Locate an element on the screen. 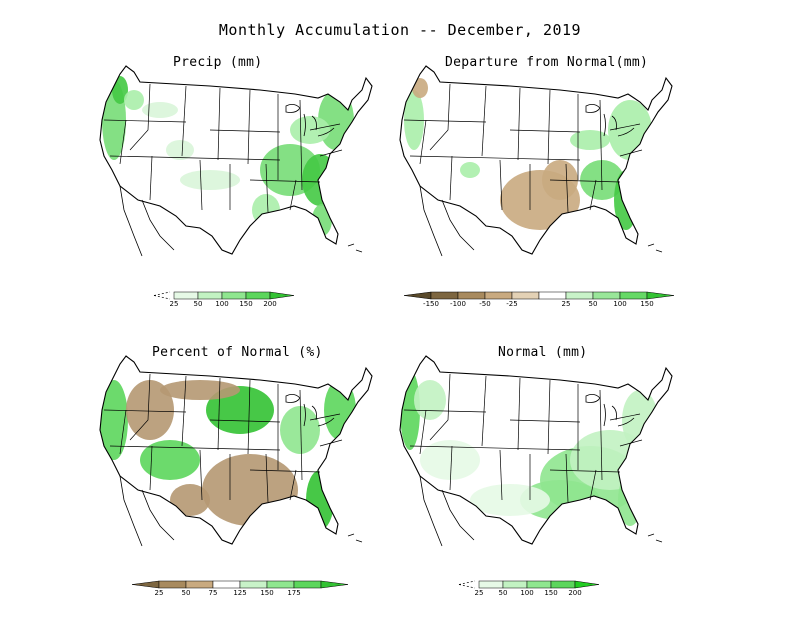 The image size is (800, 618). departure-colorbar: -150 -100 -50 -25 25 50 100 150 is located at coordinates (539, 299).